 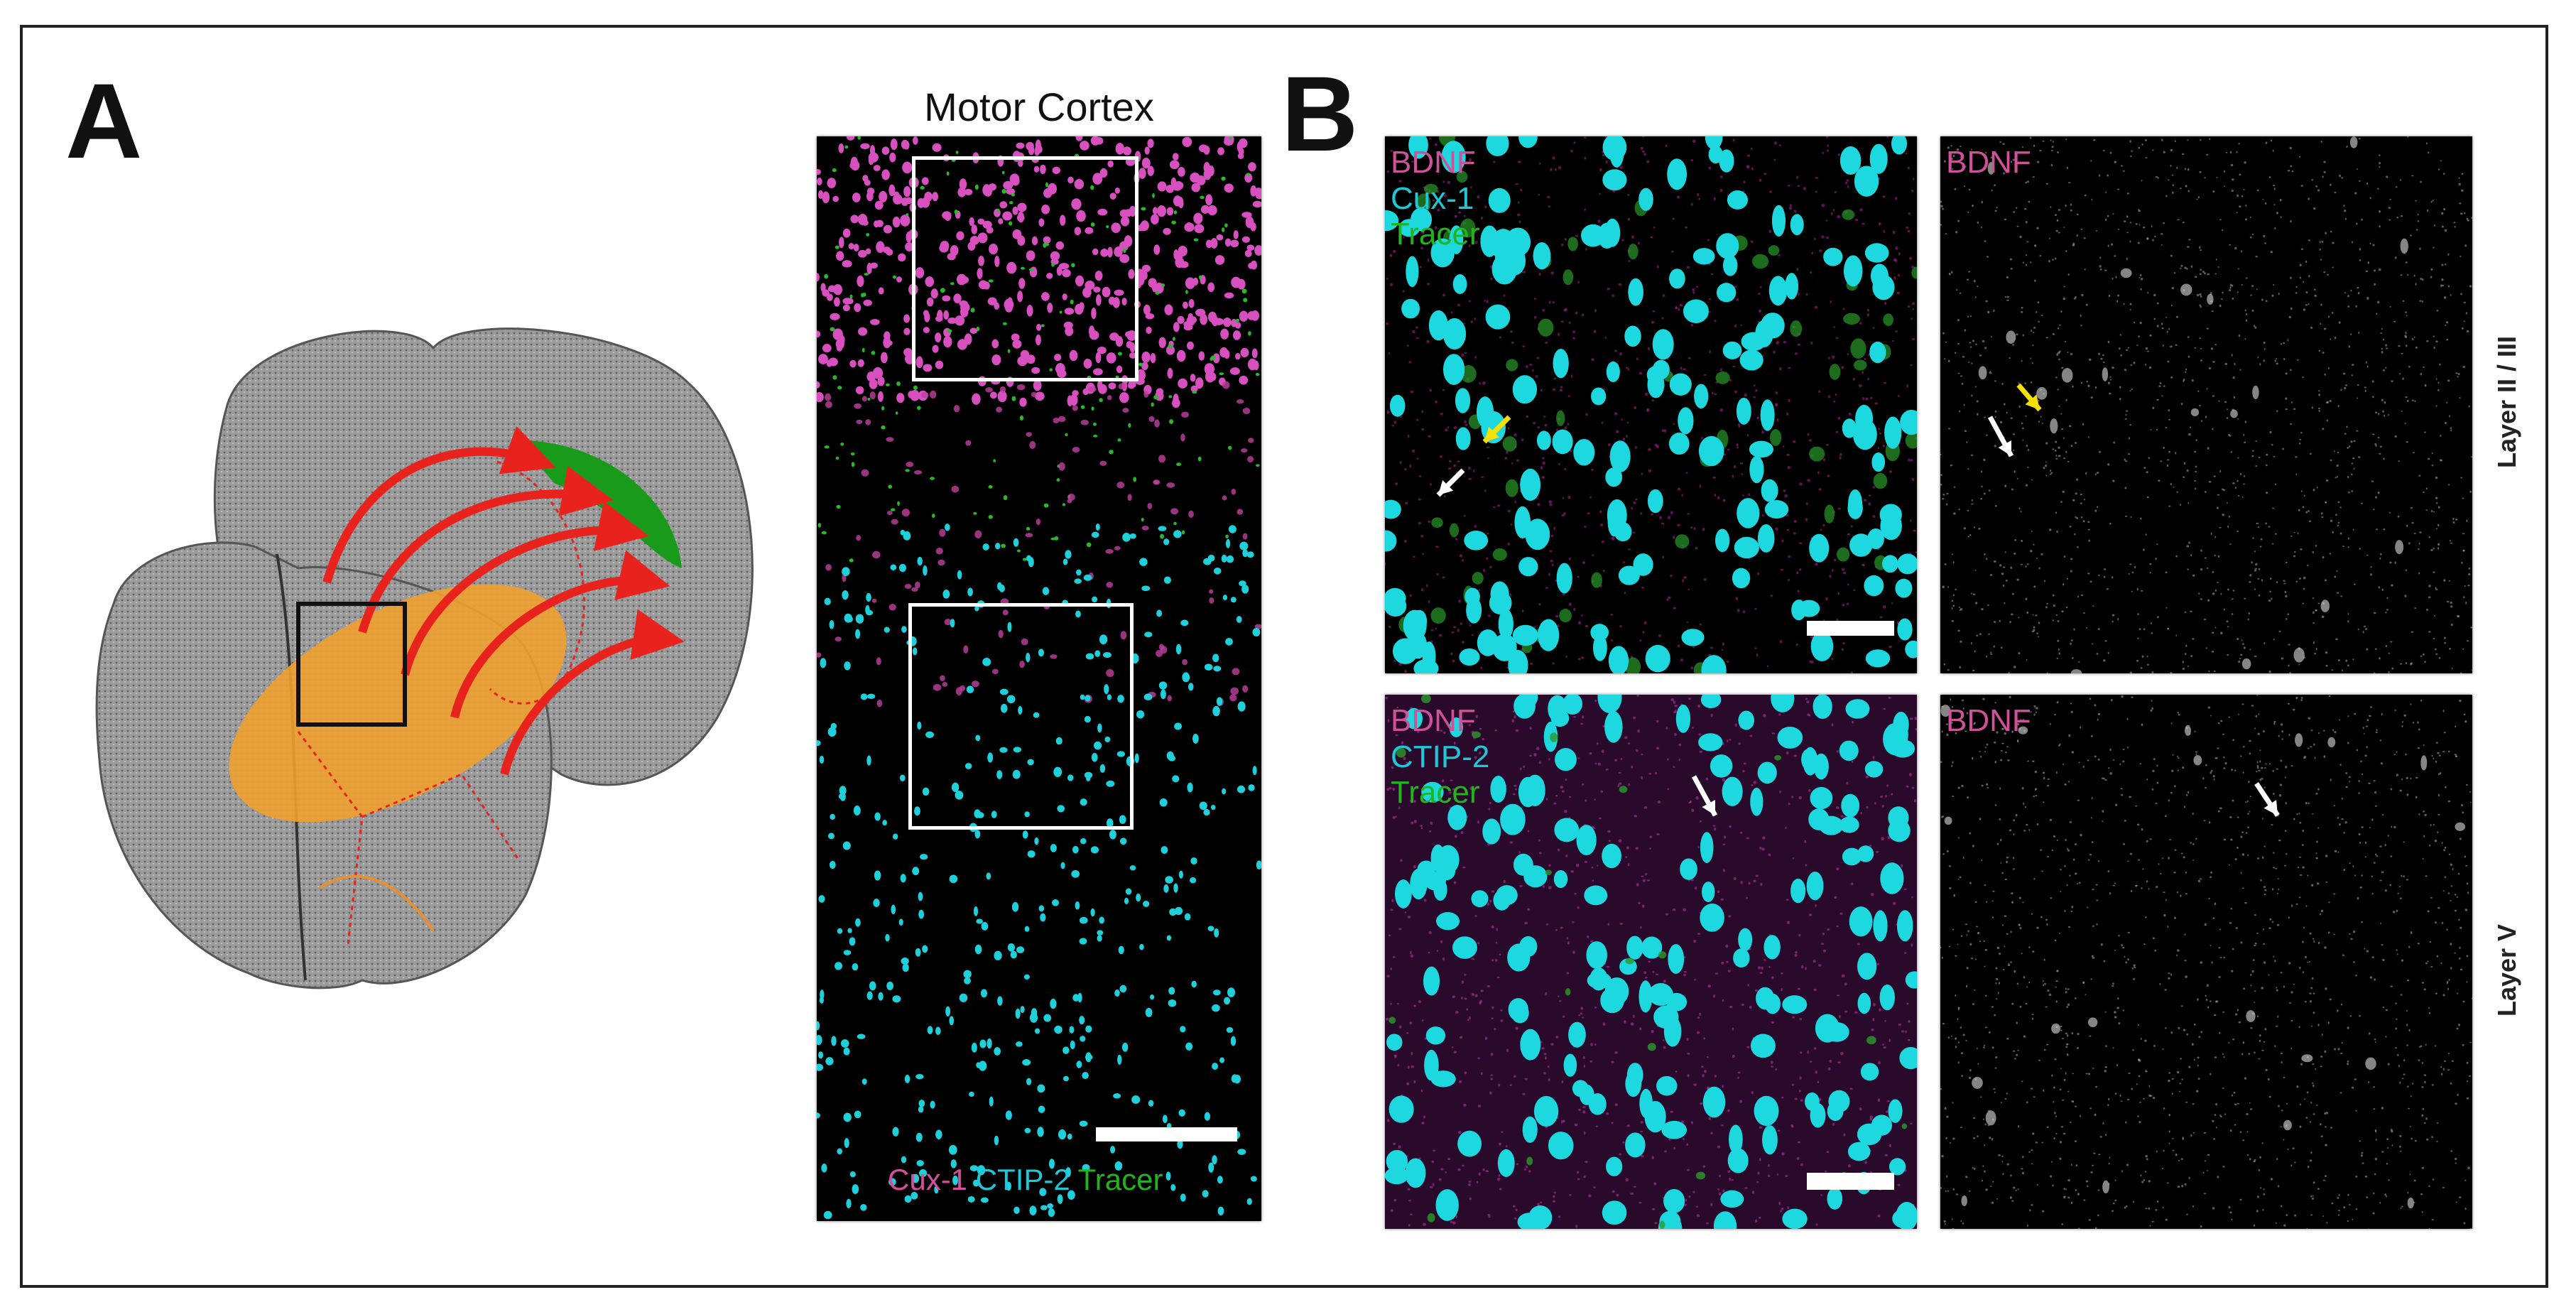 I want to click on bdnf-image-layer-5: BDNF, so click(x=2206, y=962).